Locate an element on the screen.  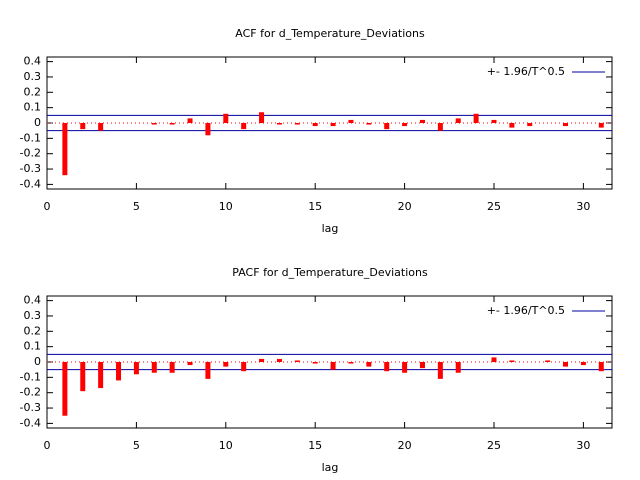
chart-title: ACF for d_Temperature_Deviations is located at coordinates (330, 33).